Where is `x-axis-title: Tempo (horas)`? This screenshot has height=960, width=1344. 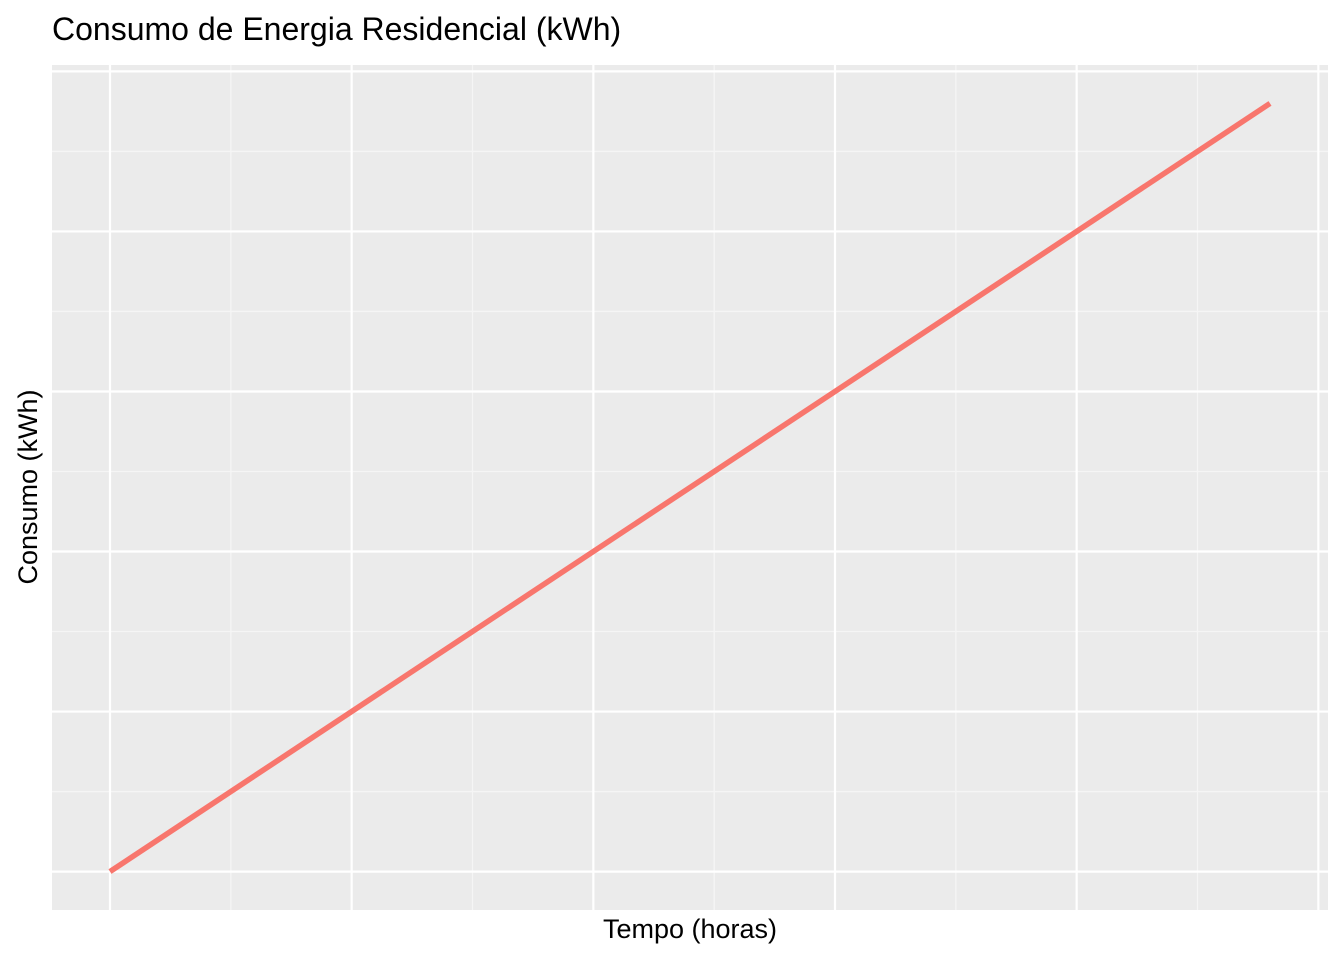 x-axis-title: Tempo (horas) is located at coordinates (690, 929).